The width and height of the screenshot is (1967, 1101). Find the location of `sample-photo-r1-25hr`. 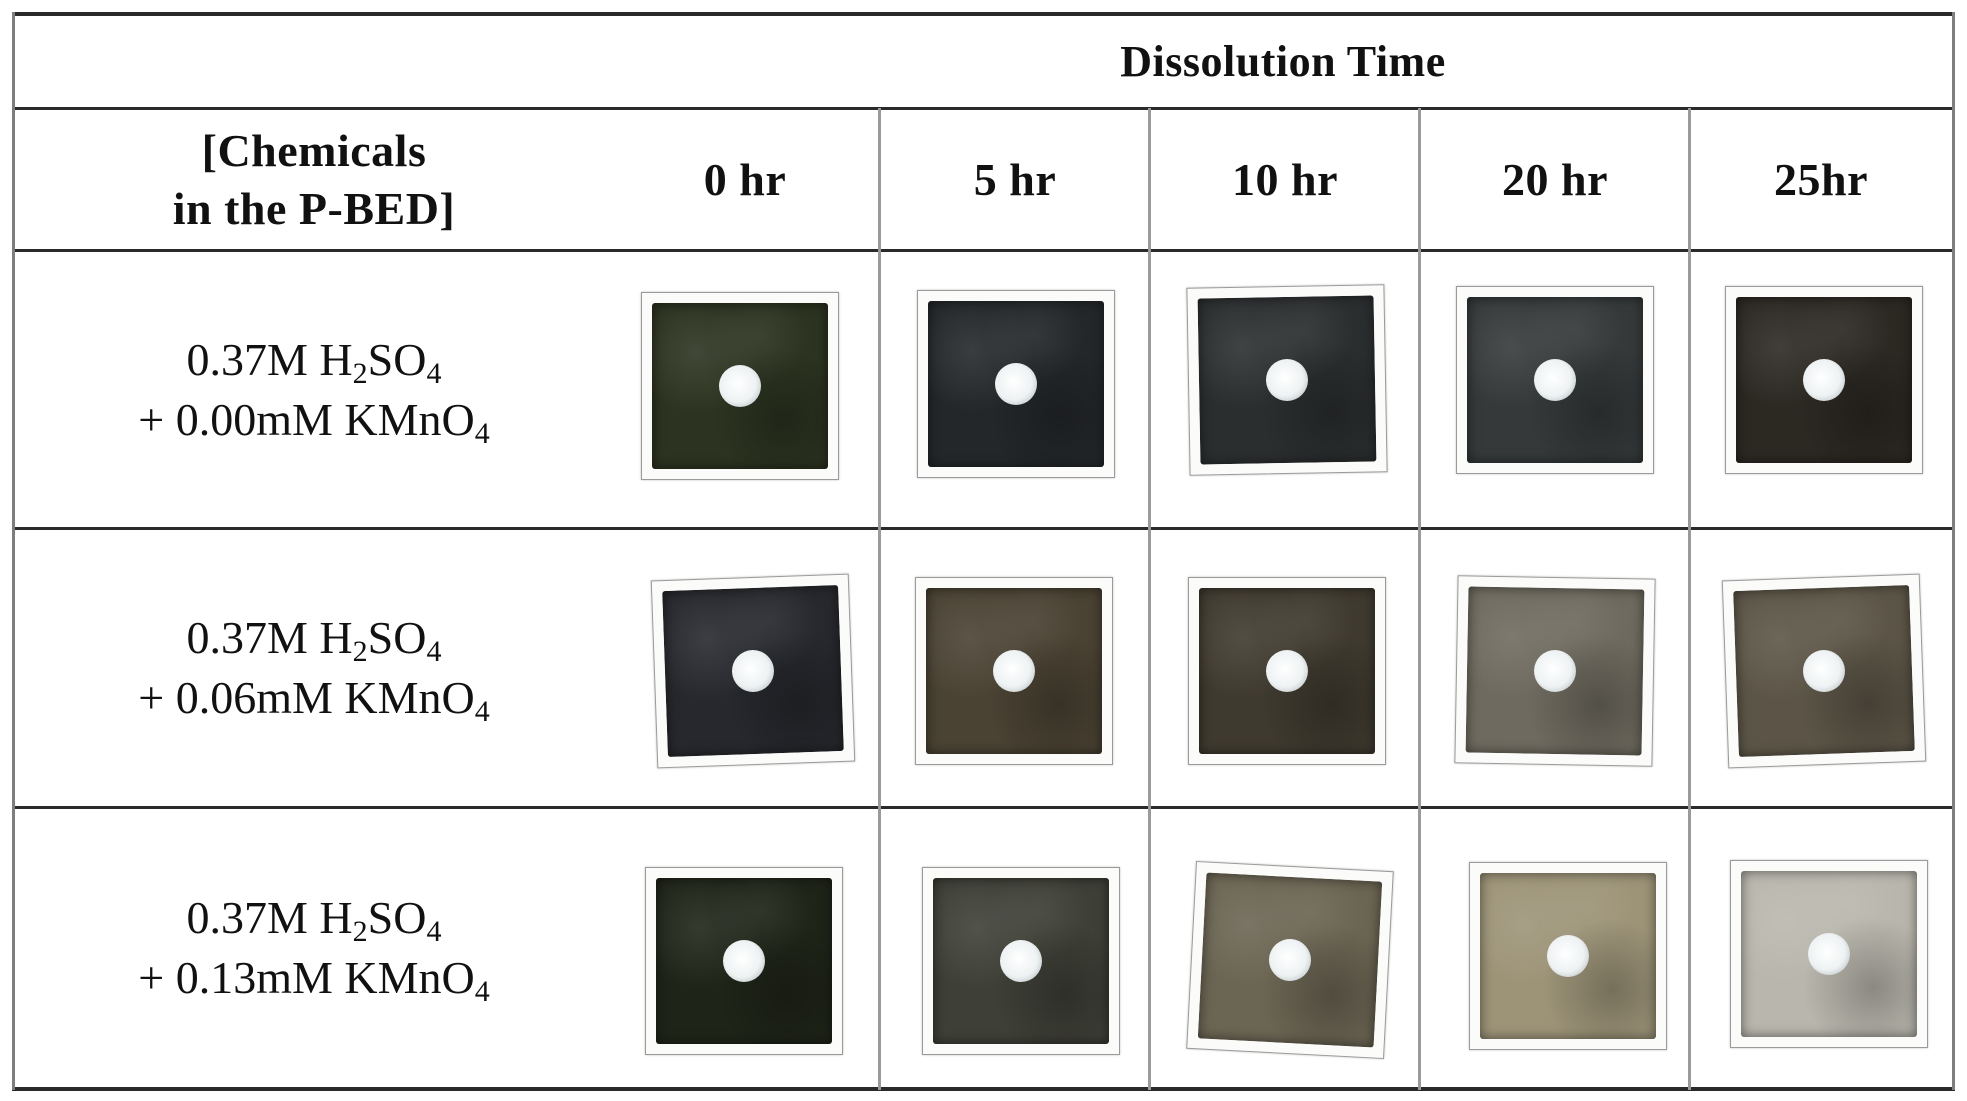

sample-photo-r1-25hr is located at coordinates (1824, 380).